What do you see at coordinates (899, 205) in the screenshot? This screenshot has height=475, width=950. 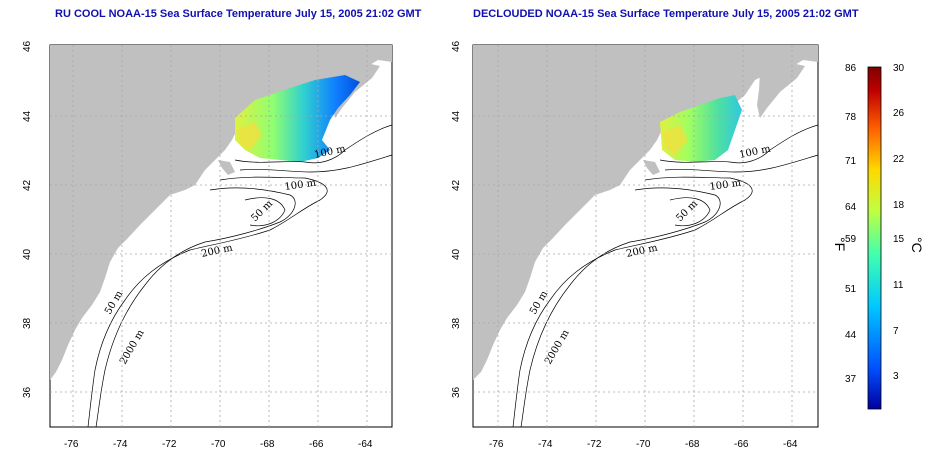 I see `celsius-tick-label: 18` at bounding box center [899, 205].